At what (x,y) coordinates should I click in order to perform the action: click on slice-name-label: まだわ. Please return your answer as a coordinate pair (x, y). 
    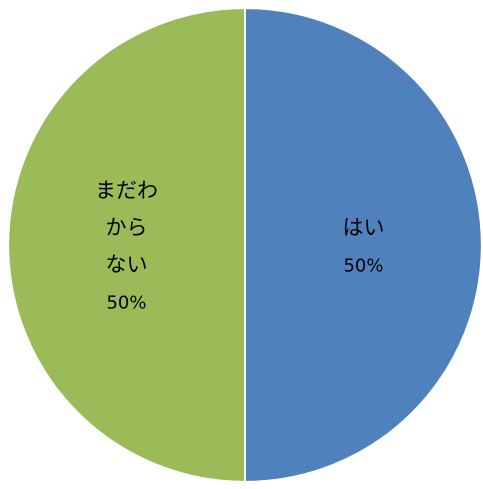
    Looking at the image, I should click on (126, 191).